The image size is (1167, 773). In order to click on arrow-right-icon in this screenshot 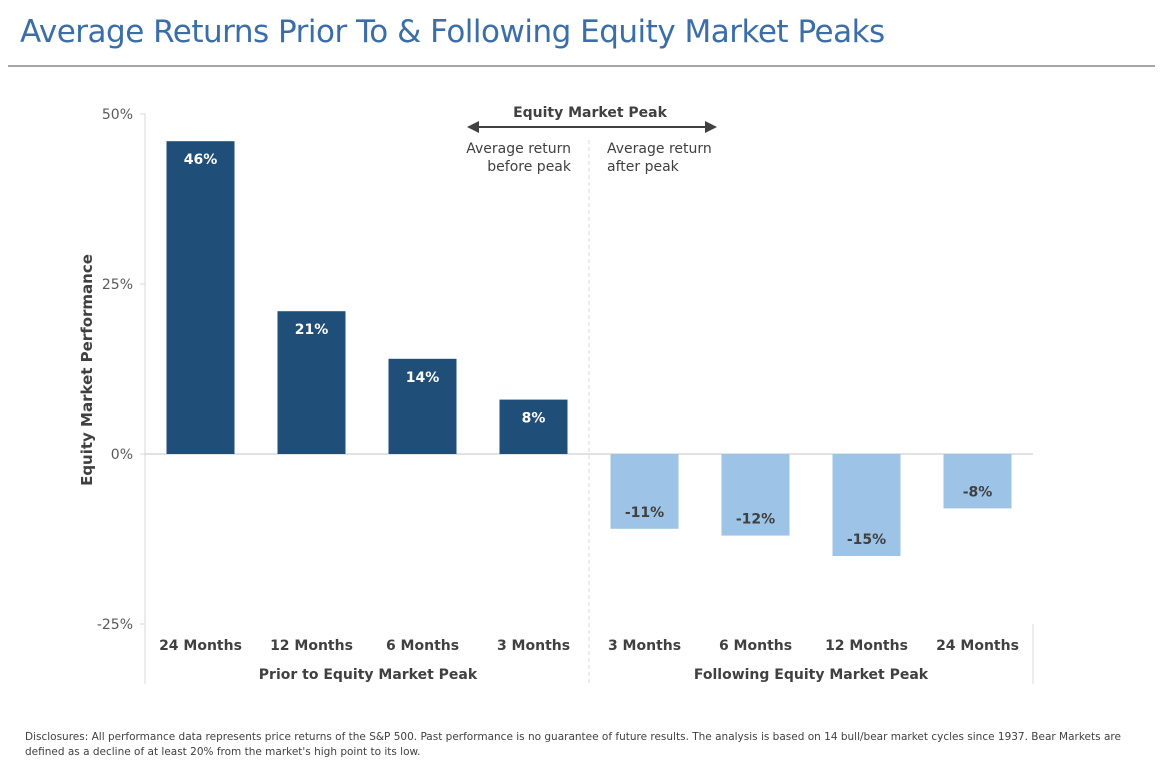, I will do `click(711, 127)`.